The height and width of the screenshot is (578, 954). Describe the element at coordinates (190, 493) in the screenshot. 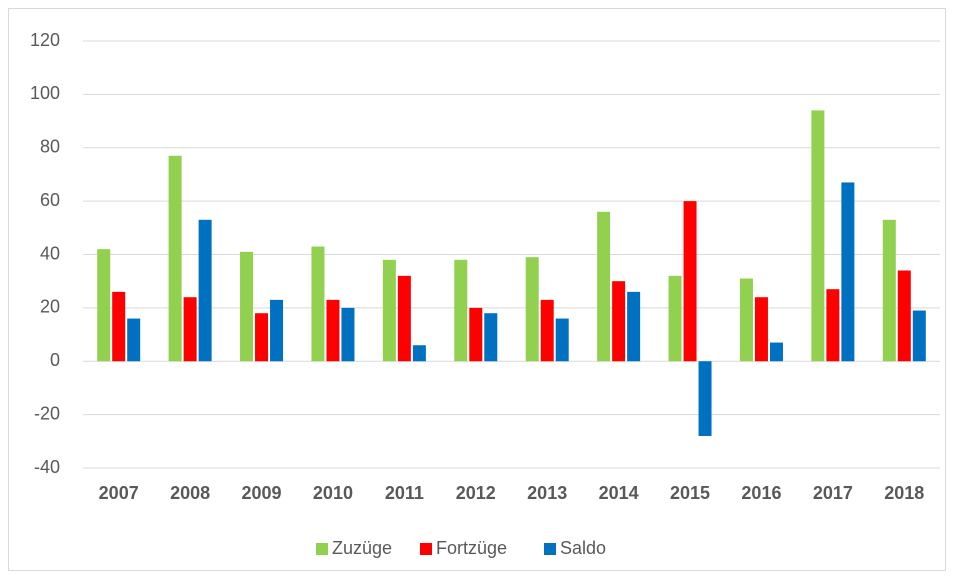

I see `x-tick-label: 2008` at that location.